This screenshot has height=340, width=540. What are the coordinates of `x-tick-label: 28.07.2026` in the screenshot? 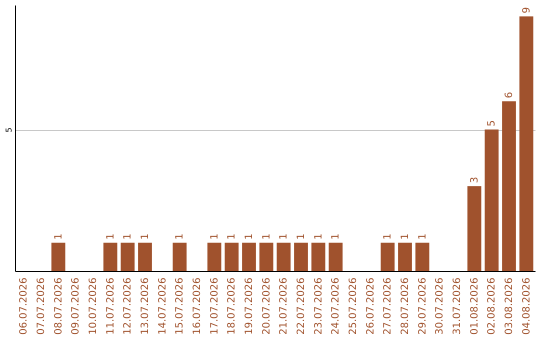 It's located at (405, 306).